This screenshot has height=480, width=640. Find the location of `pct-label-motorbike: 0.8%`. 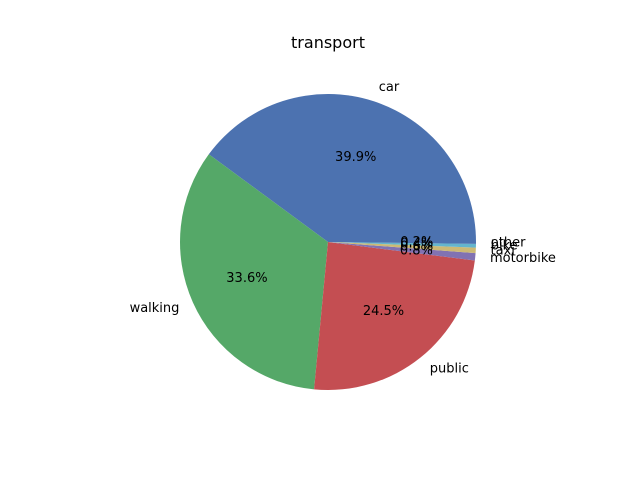

pct-label-motorbike: 0.8% is located at coordinates (416, 250).